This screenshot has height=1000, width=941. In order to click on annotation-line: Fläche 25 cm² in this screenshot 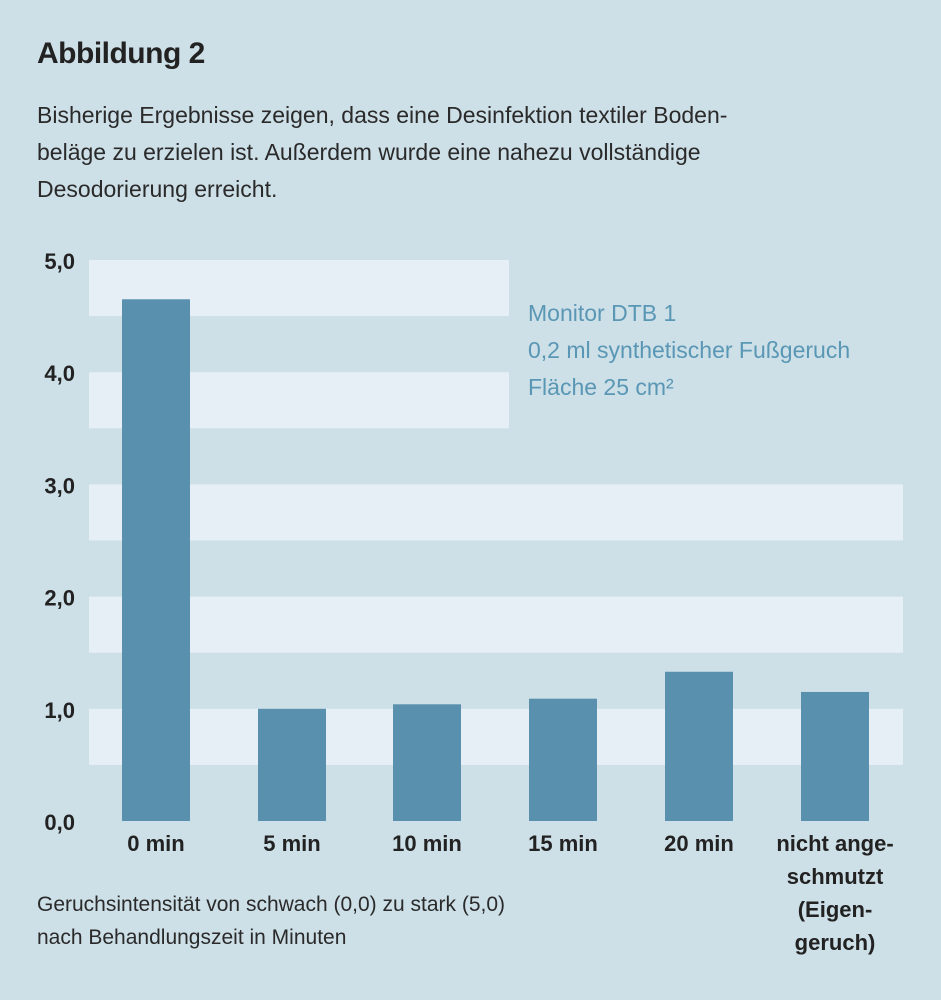, I will do `click(601, 387)`.